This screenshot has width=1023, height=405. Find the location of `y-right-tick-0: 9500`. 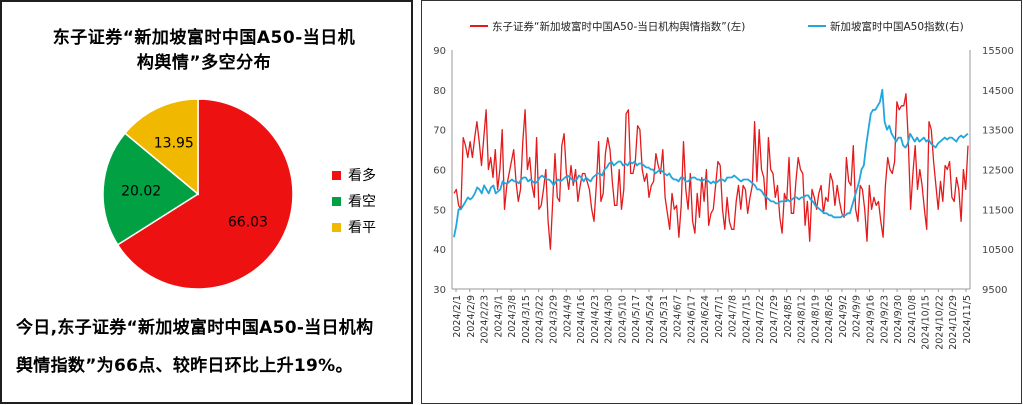

y-right-tick-0: 9500 is located at coordinates (994, 290).